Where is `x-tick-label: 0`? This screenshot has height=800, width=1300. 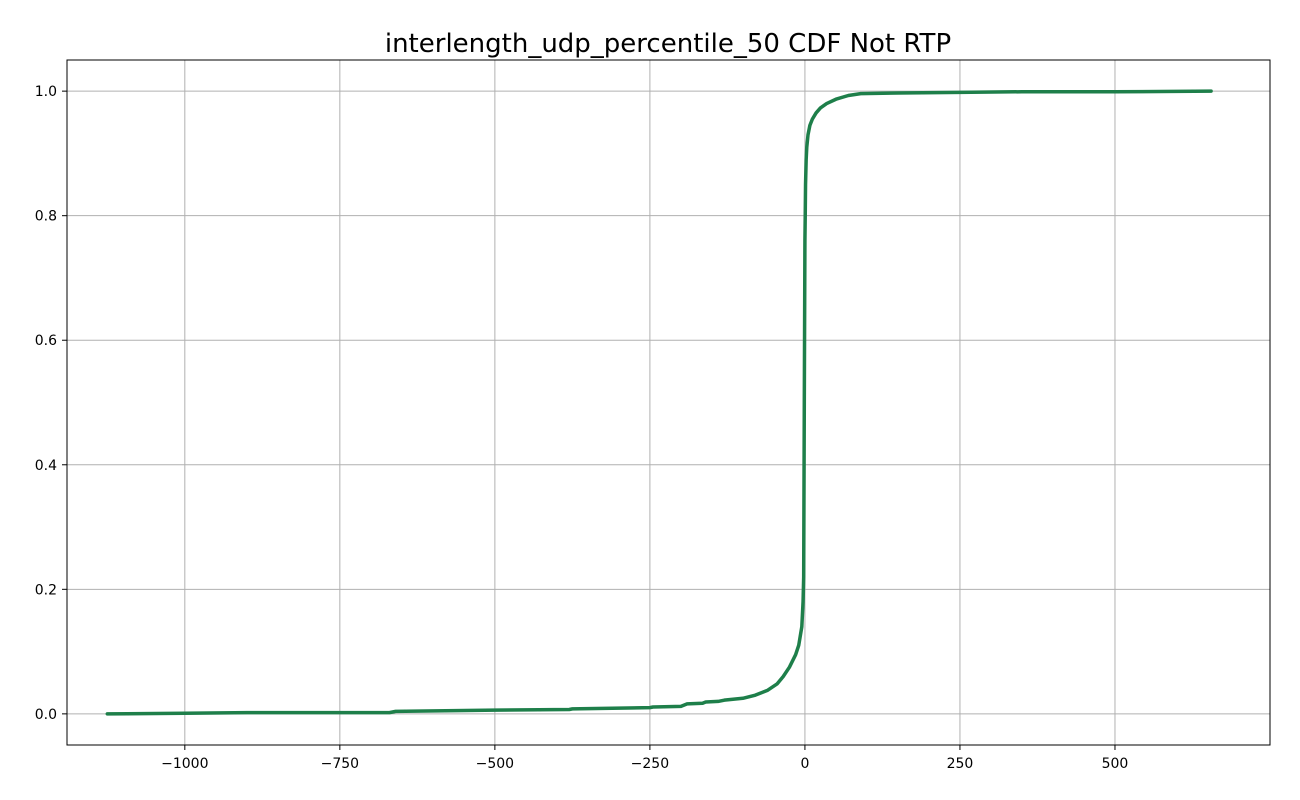
x-tick-label: 0 is located at coordinates (804, 764).